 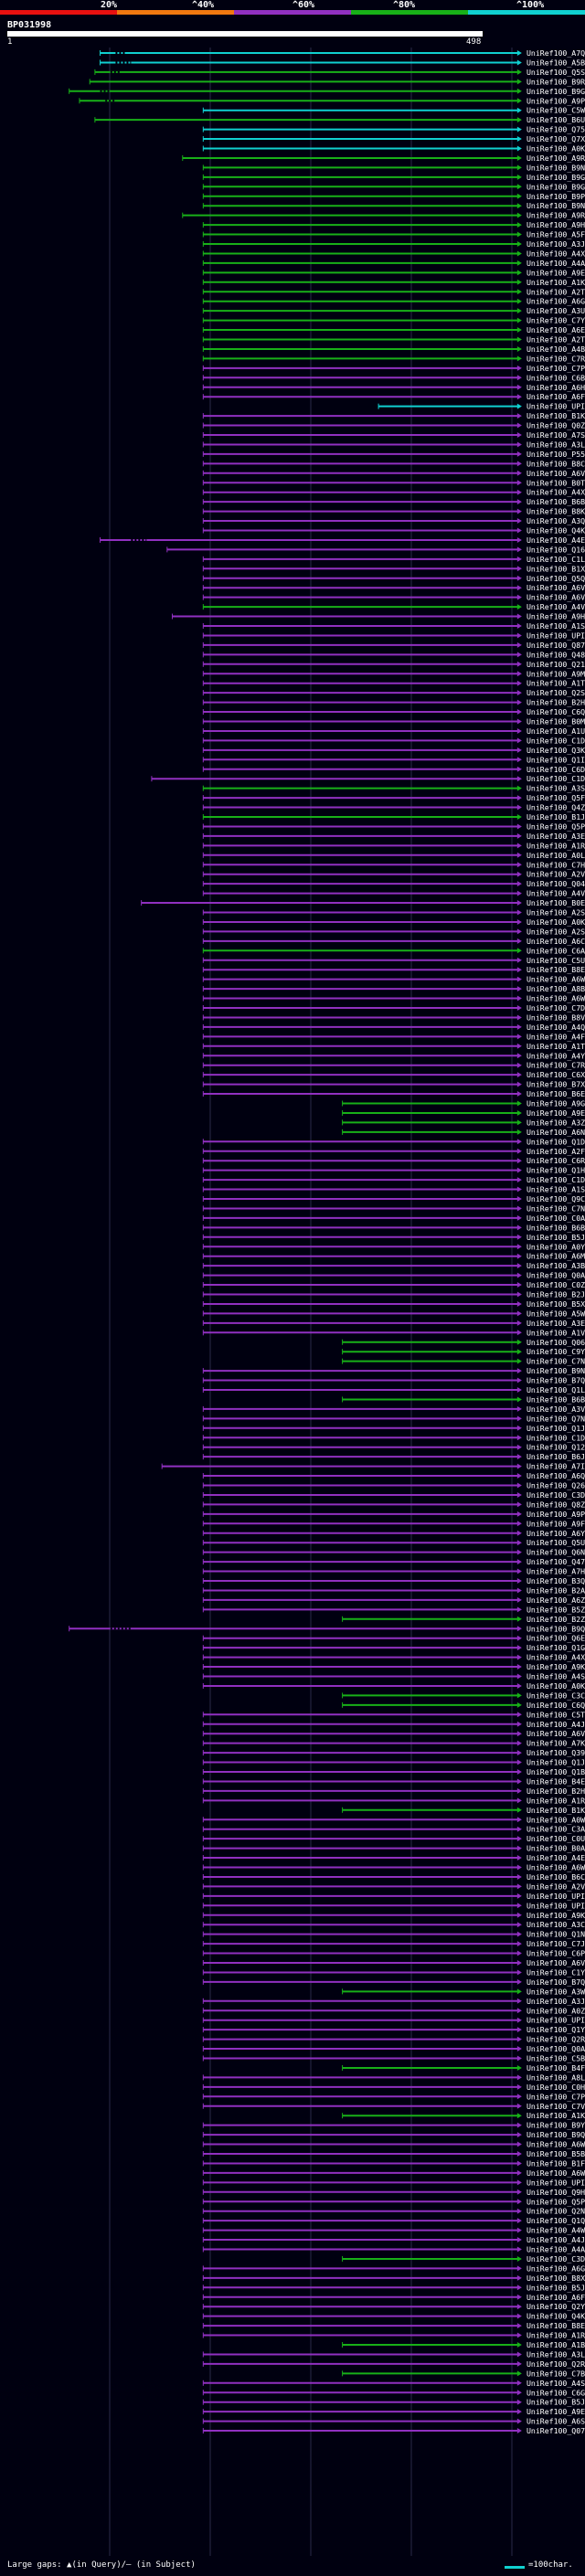 What do you see at coordinates (394, 415) in the screenshot?
I see `hit-row: UniRef100_B1KLR9` at bounding box center [394, 415].